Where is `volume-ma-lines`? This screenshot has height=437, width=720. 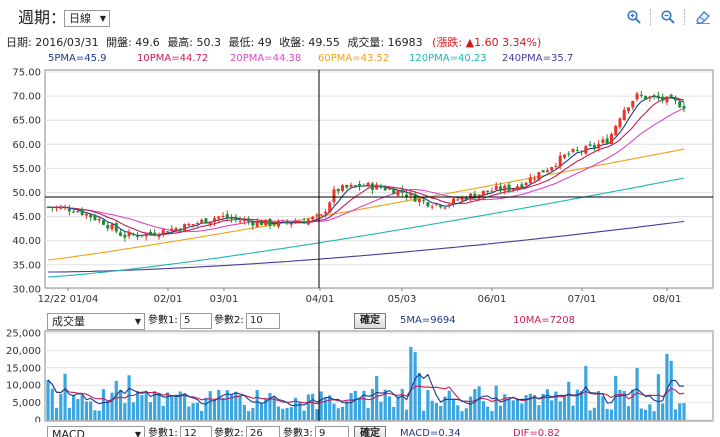 volume-ma-lines is located at coordinates (366, 390).